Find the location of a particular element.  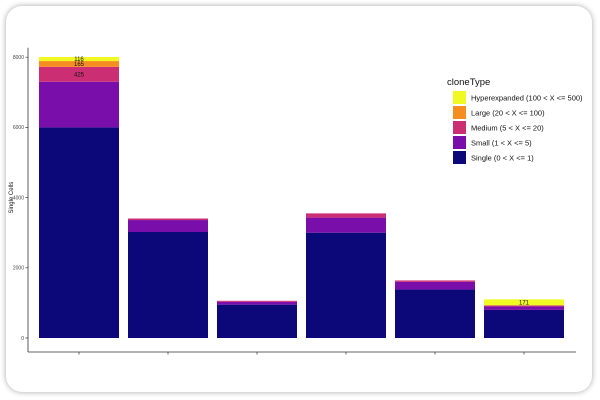

legend-entry-label: Large (20 < X <= 100) is located at coordinates (508, 113).